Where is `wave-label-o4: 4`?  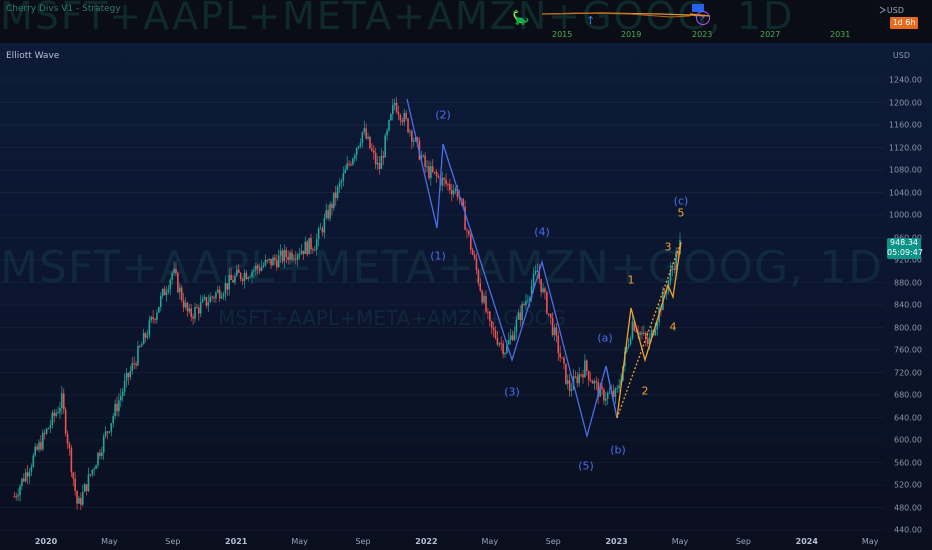 wave-label-o4: 4 is located at coordinates (673, 327).